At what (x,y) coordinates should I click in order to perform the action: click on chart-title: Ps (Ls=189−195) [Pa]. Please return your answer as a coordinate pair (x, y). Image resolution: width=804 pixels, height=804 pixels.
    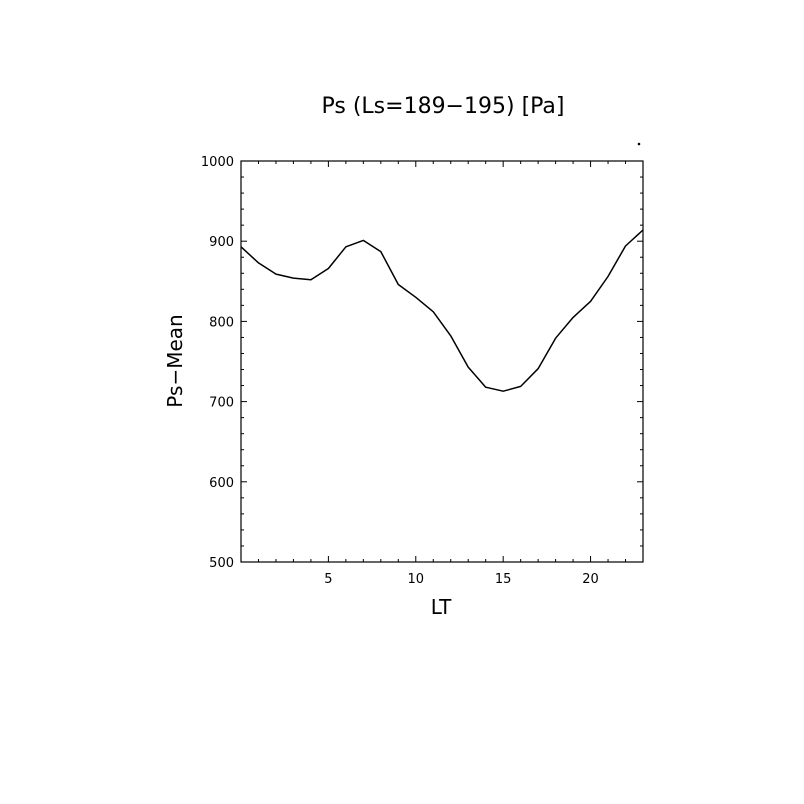
    Looking at the image, I should click on (443, 106).